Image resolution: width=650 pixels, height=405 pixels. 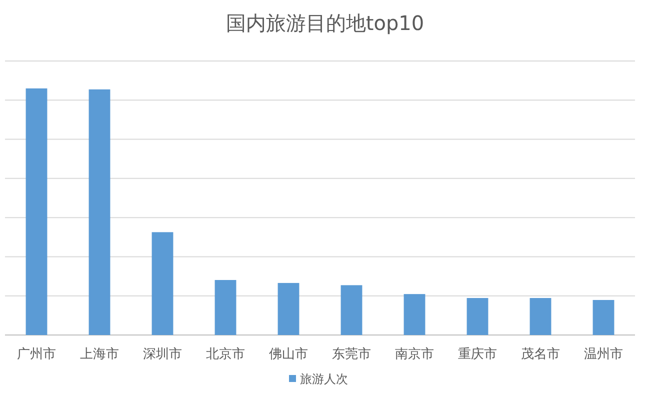 What do you see at coordinates (540, 354) in the screenshot?
I see `x-tick-label: 茂名市` at bounding box center [540, 354].